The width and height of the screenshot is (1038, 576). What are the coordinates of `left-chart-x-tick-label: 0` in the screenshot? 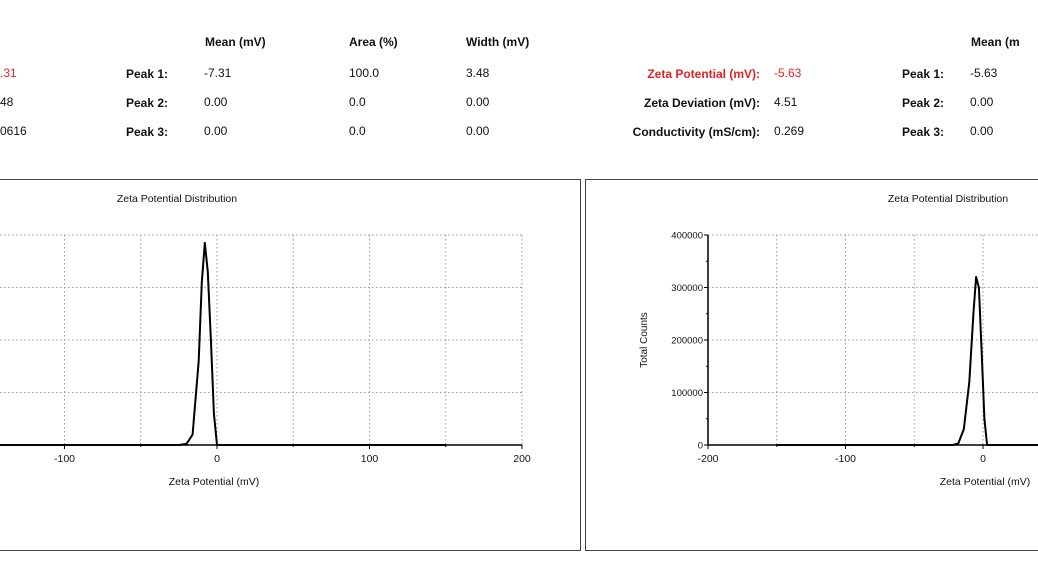 It's located at (217, 459).